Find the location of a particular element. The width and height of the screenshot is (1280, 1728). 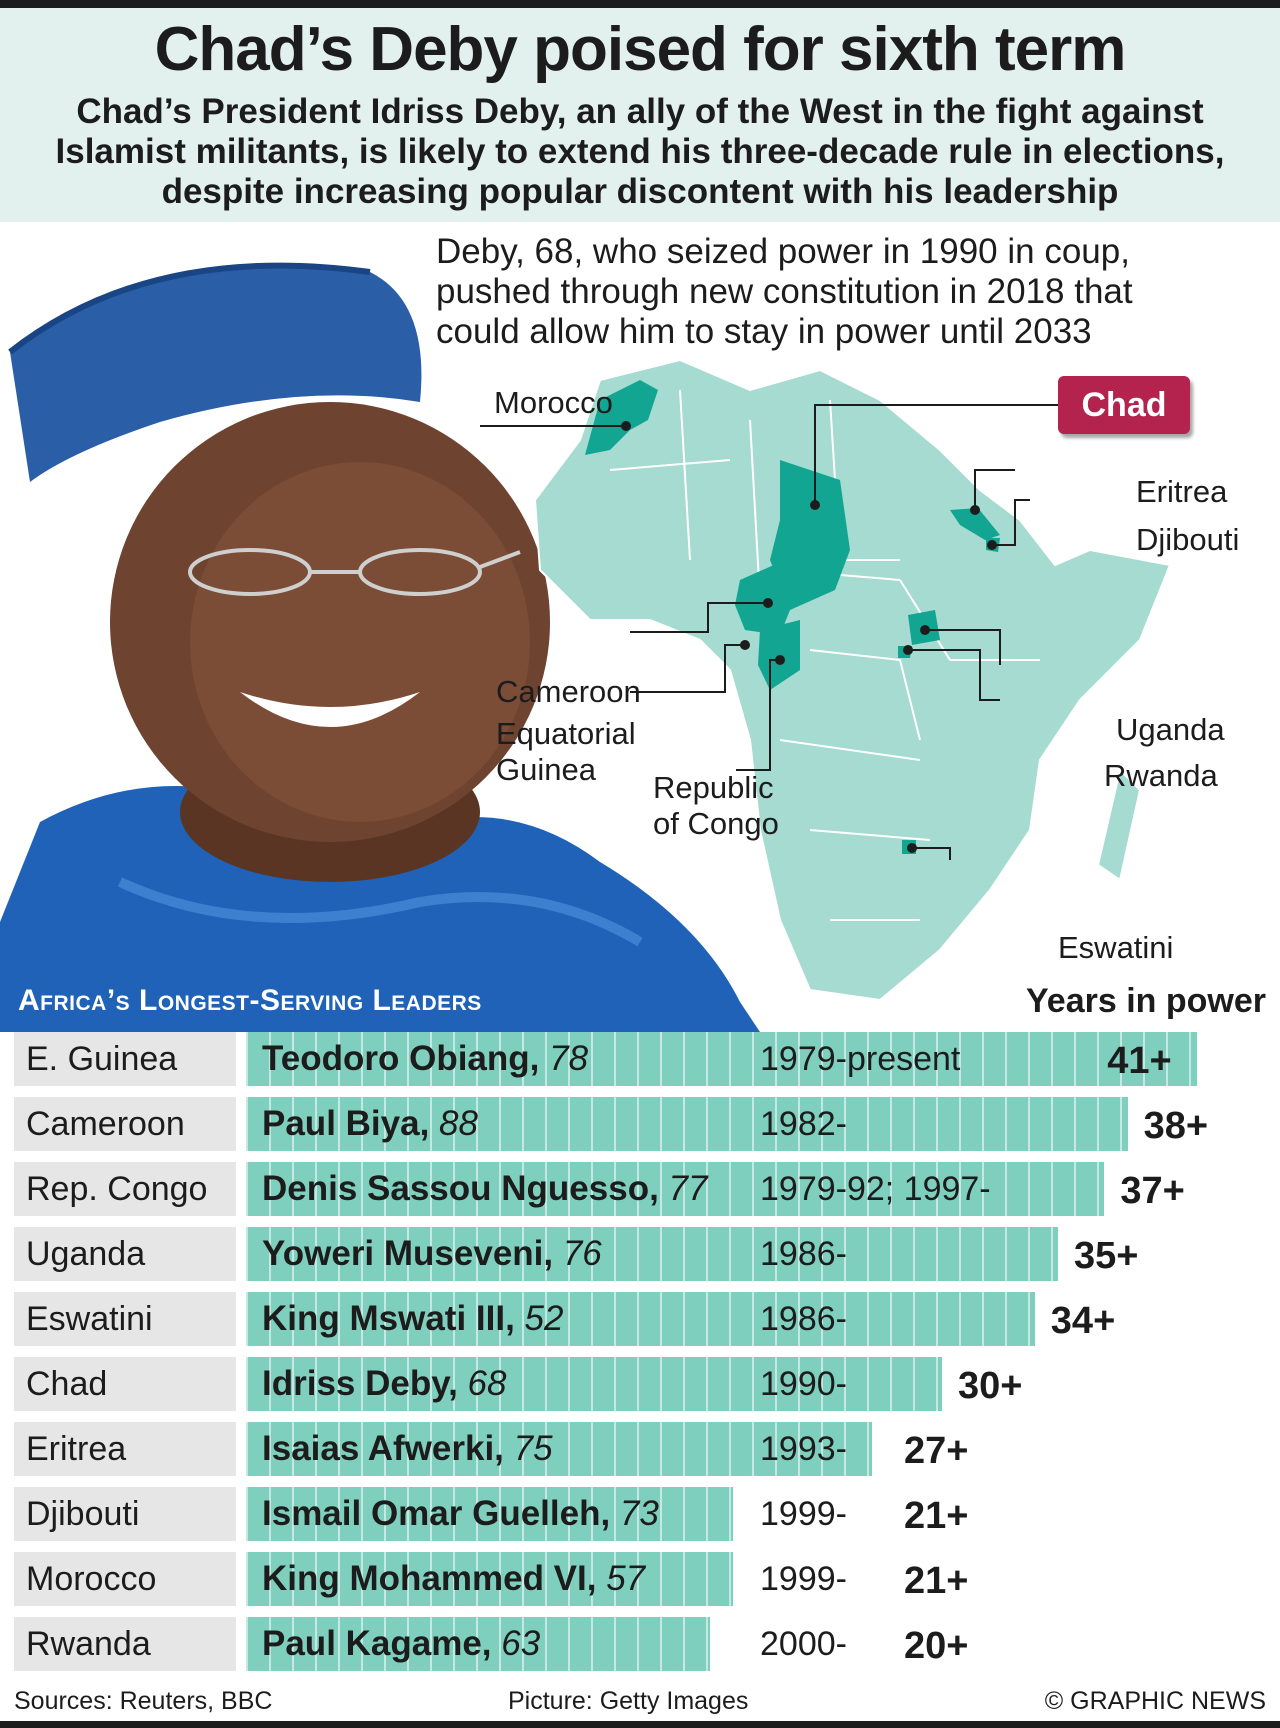

map-label-republic: Republic is located at coordinates (713, 787).